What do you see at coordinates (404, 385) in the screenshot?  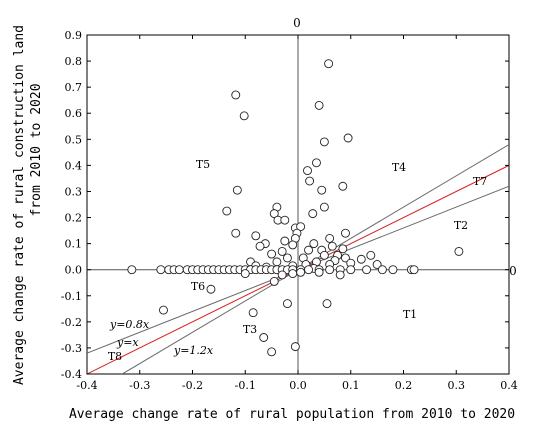 I see `x-tick-label: 0.2` at bounding box center [404, 385].